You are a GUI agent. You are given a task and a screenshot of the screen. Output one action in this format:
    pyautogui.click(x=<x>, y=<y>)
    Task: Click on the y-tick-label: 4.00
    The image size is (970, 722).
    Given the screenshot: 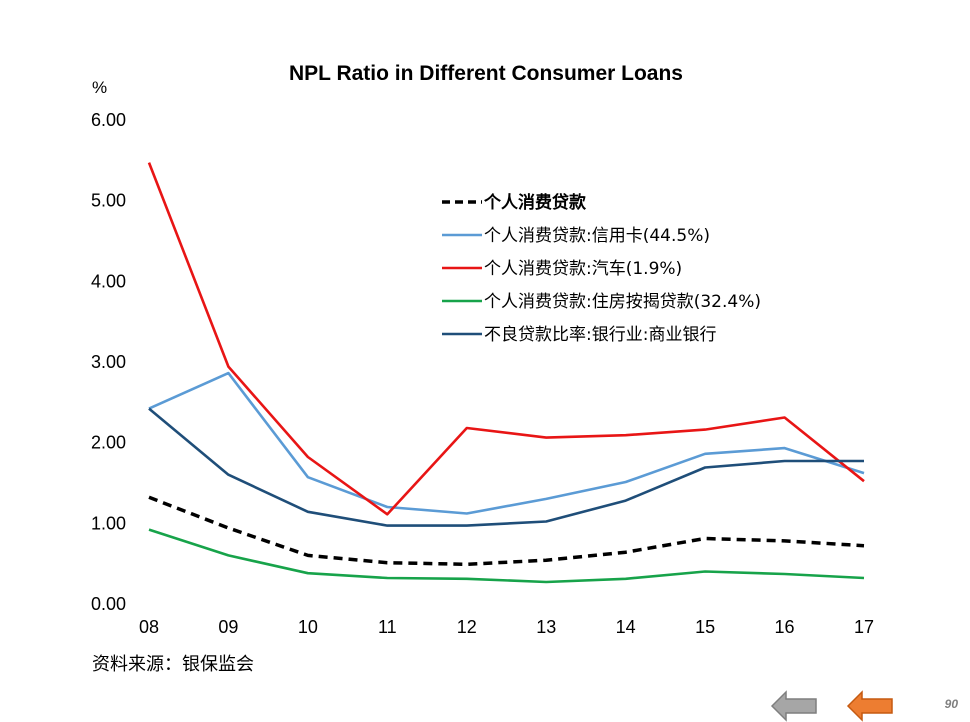 What is the action you would take?
    pyautogui.click(x=108, y=281)
    